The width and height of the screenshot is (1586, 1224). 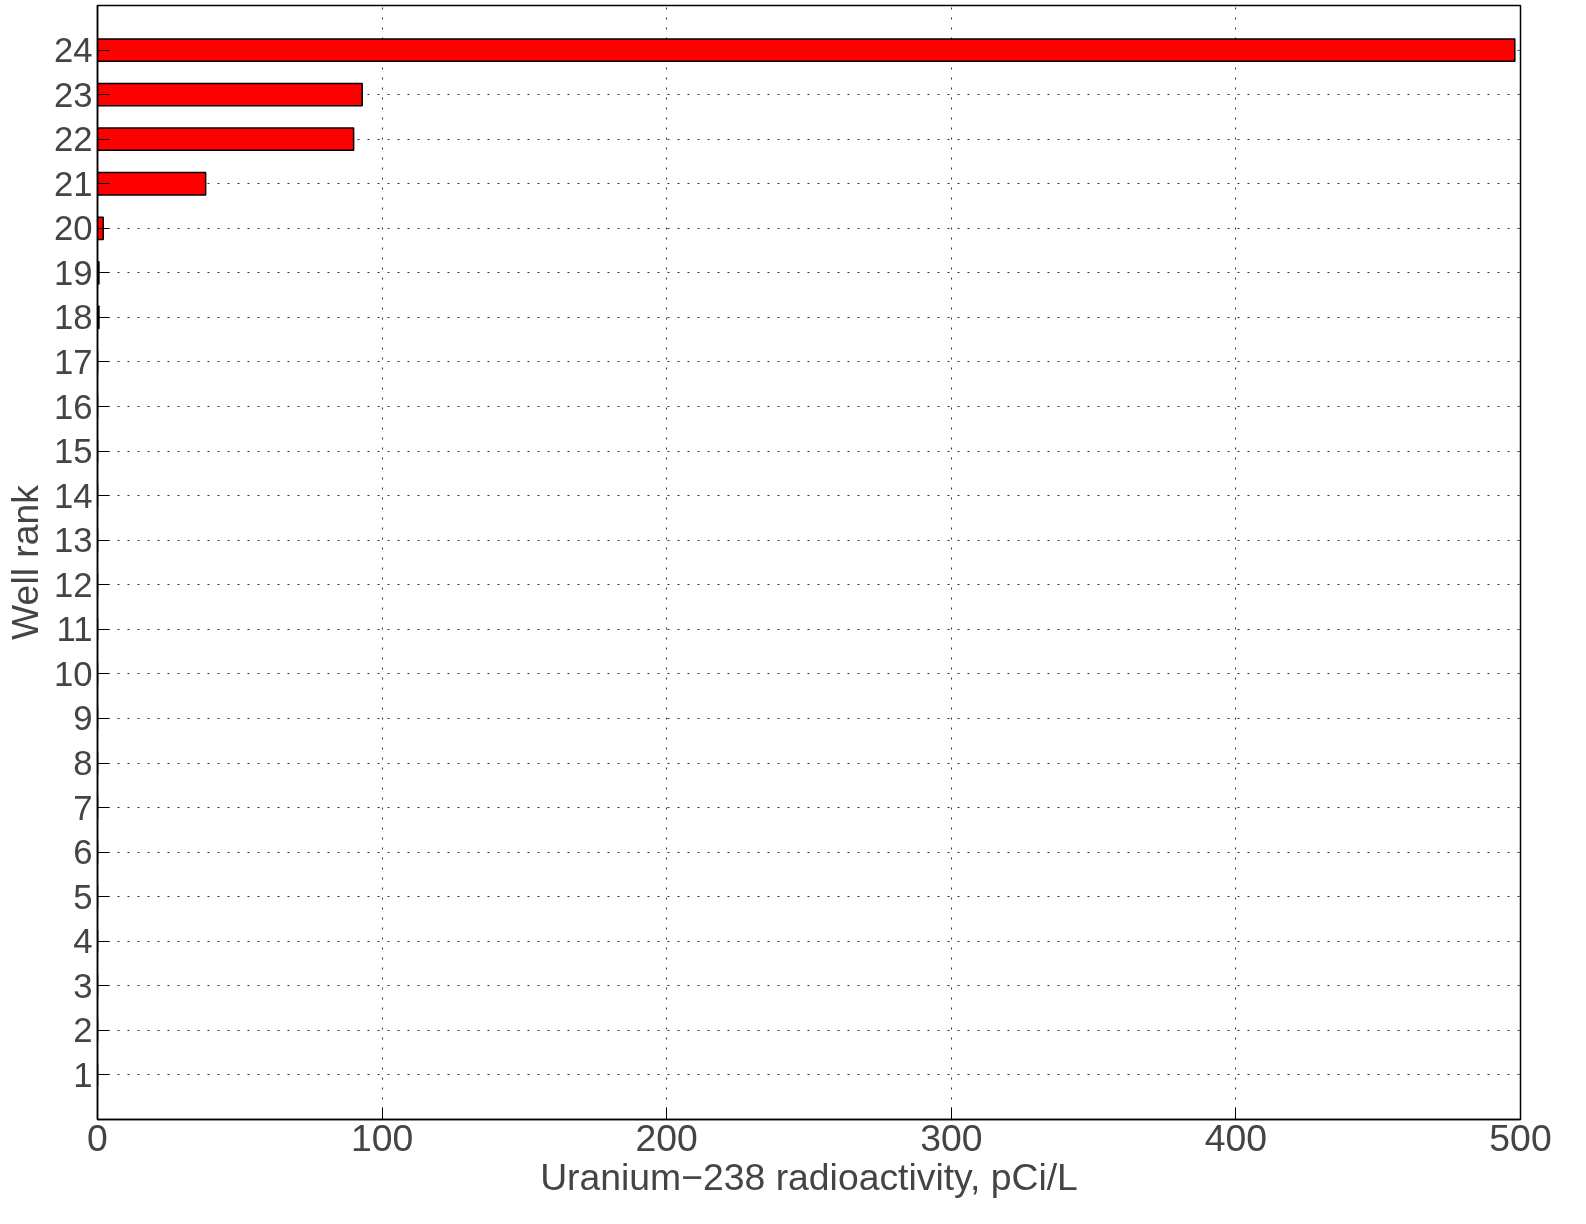 I want to click on y-tick-label: 4, so click(x=83, y=941).